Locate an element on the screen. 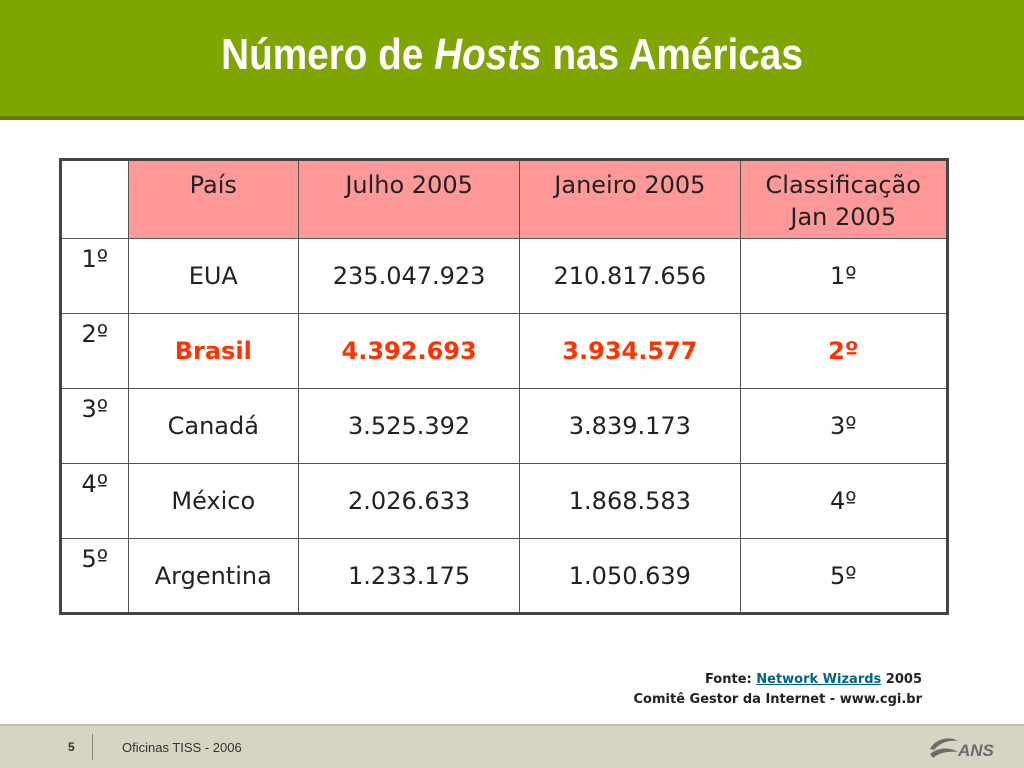 The width and height of the screenshot is (1024, 768). july-value-cell: 235.047.923 is located at coordinates (409, 276).